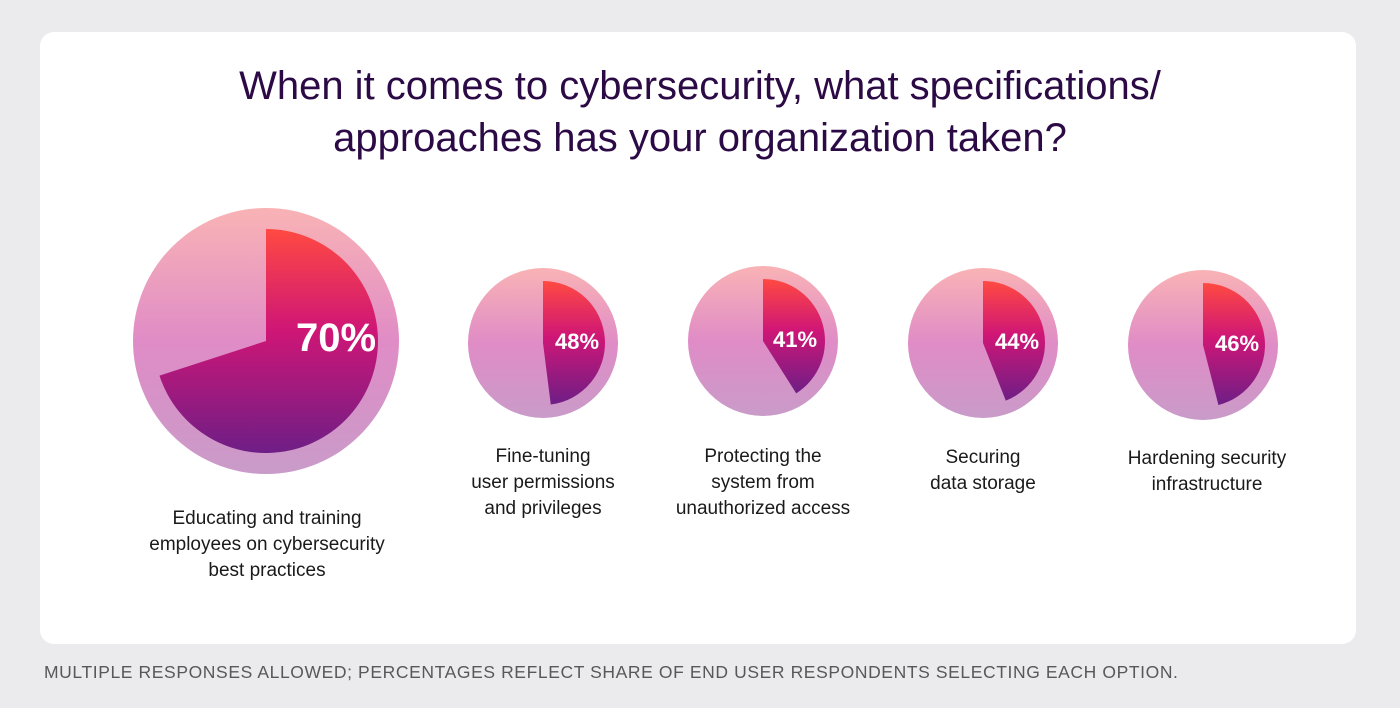 The height and width of the screenshot is (708, 1400). I want to click on pie-value-label-2: 48%, so click(577, 341).